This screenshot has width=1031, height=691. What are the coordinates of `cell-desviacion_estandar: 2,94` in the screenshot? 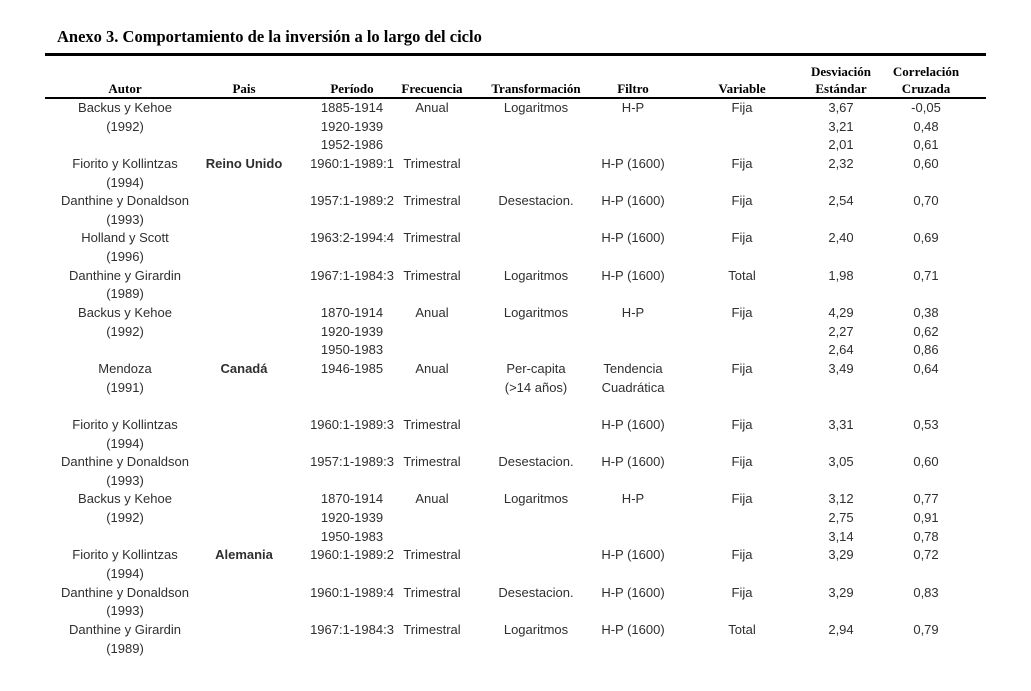 It's located at (841, 629).